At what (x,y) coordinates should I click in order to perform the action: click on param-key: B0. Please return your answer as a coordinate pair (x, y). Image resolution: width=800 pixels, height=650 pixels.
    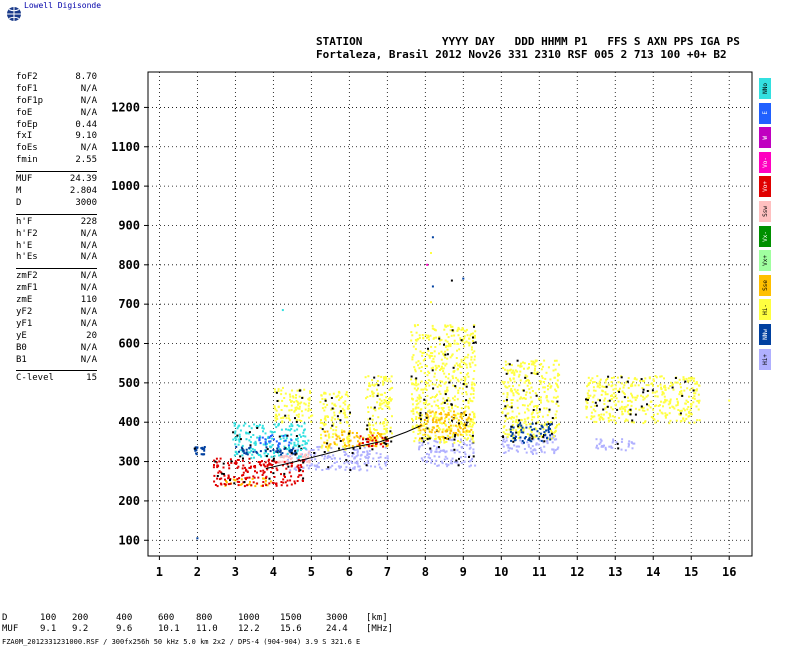
    Looking at the image, I should click on (21, 347).